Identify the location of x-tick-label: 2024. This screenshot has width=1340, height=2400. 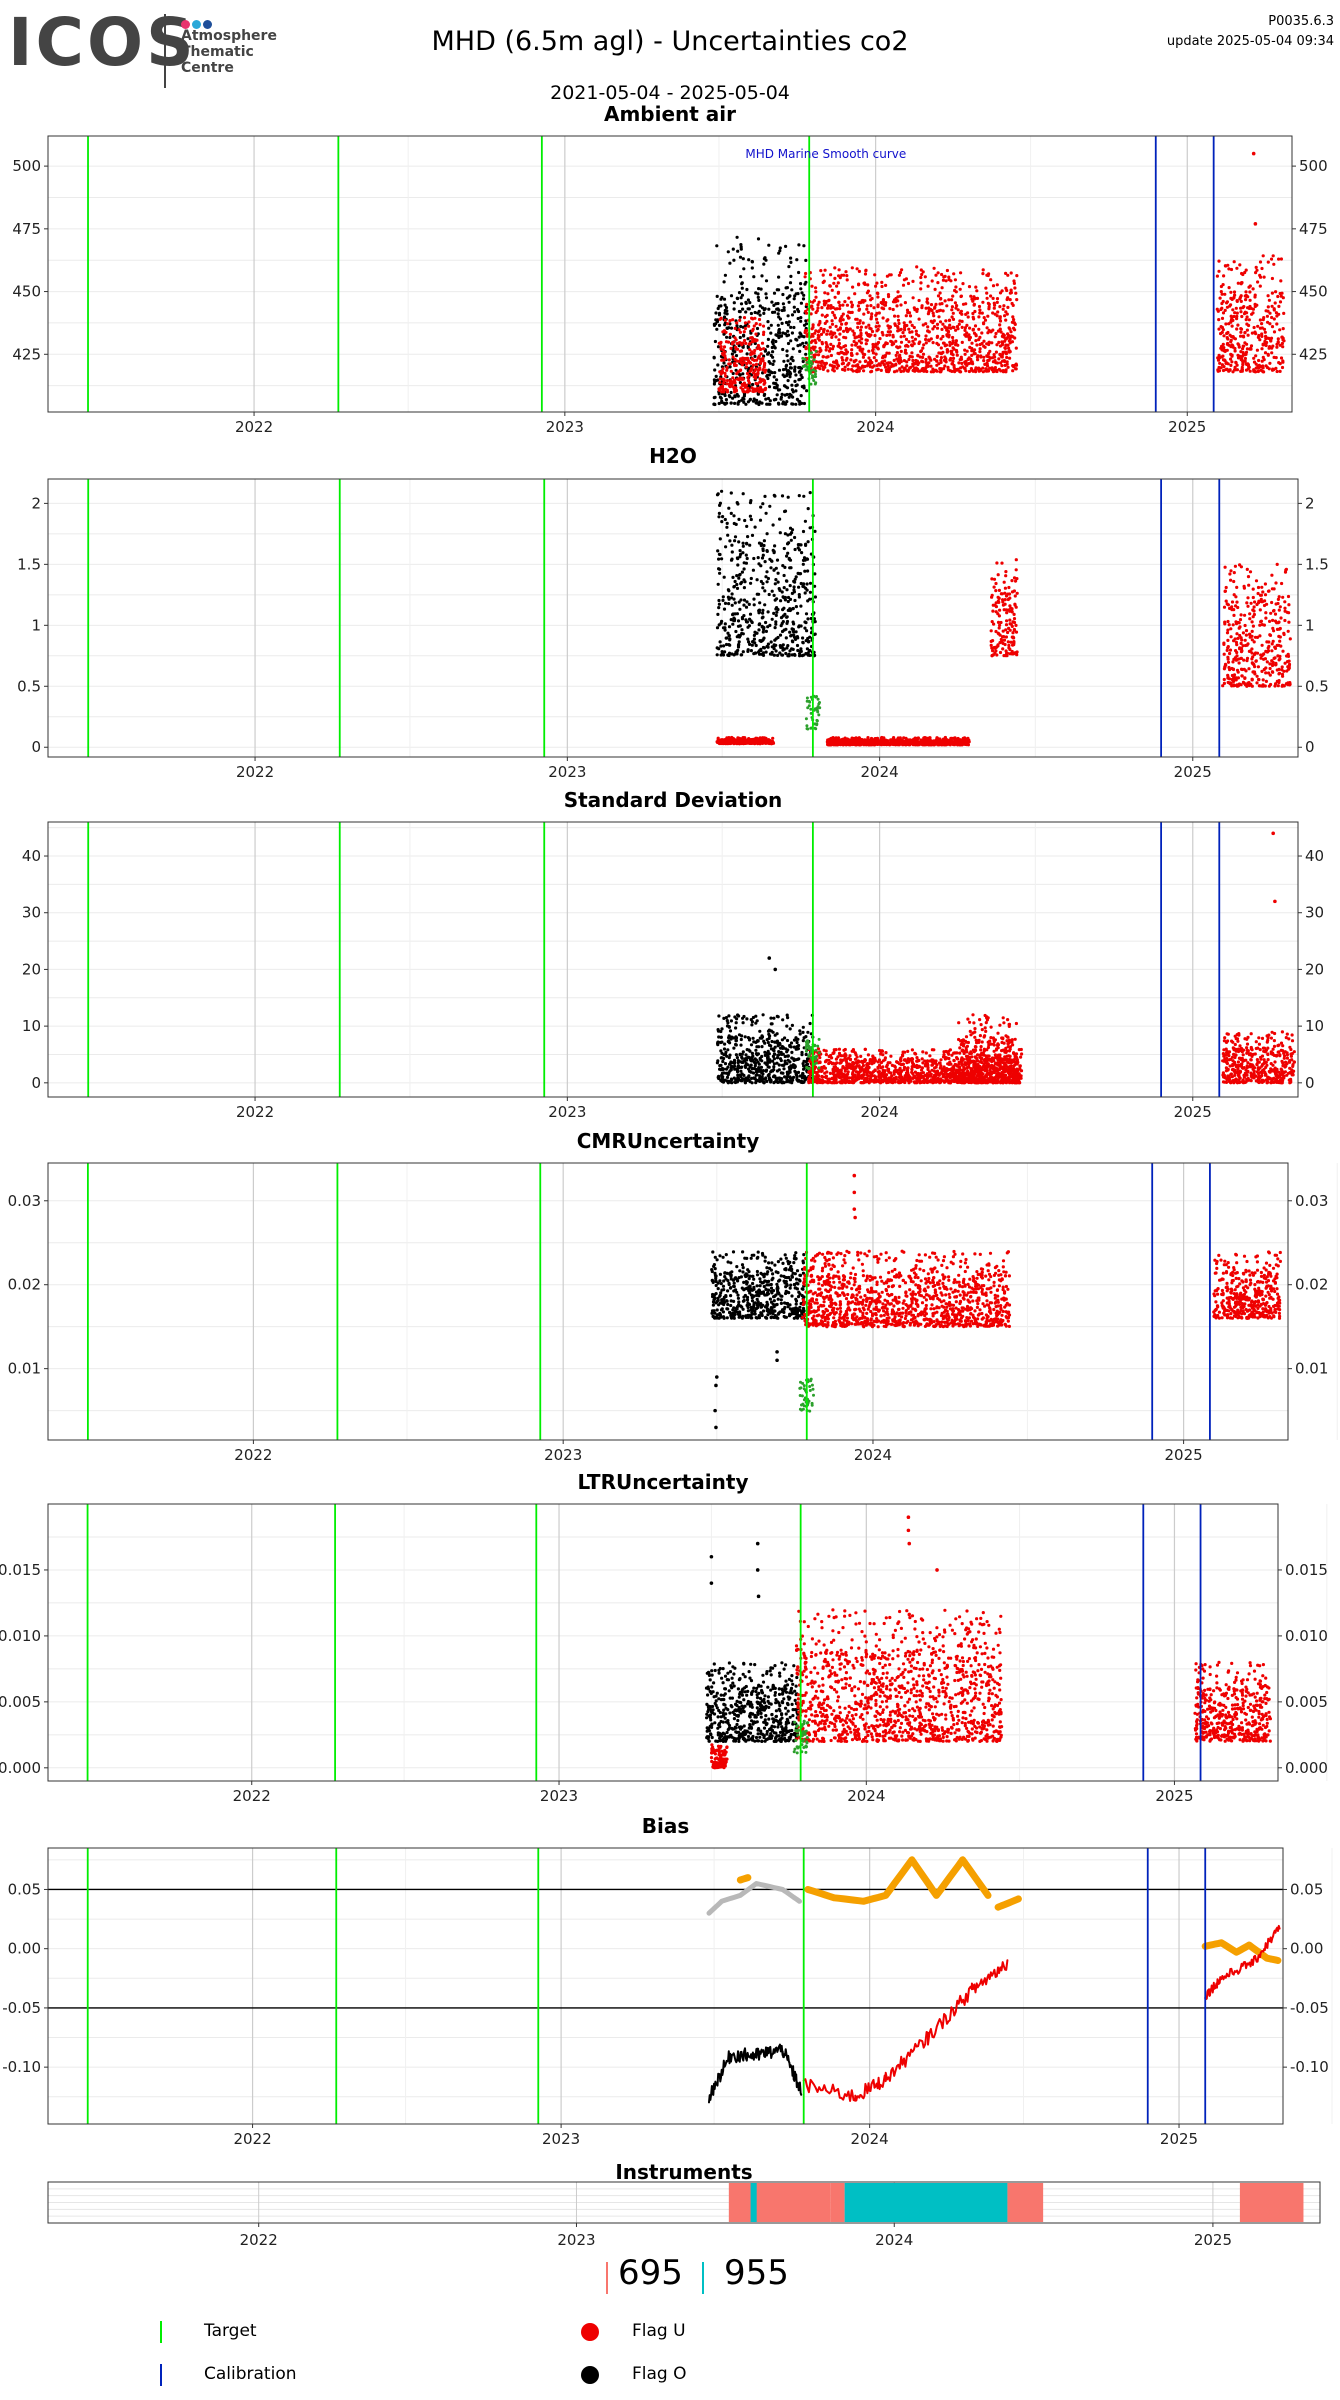
(876, 427).